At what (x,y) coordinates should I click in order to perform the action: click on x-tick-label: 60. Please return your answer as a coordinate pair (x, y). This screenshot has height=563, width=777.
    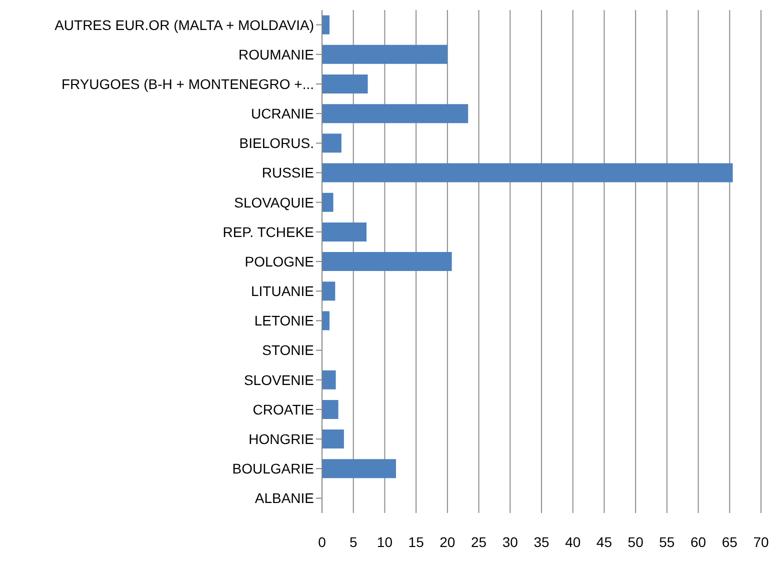
    Looking at the image, I should click on (698, 542).